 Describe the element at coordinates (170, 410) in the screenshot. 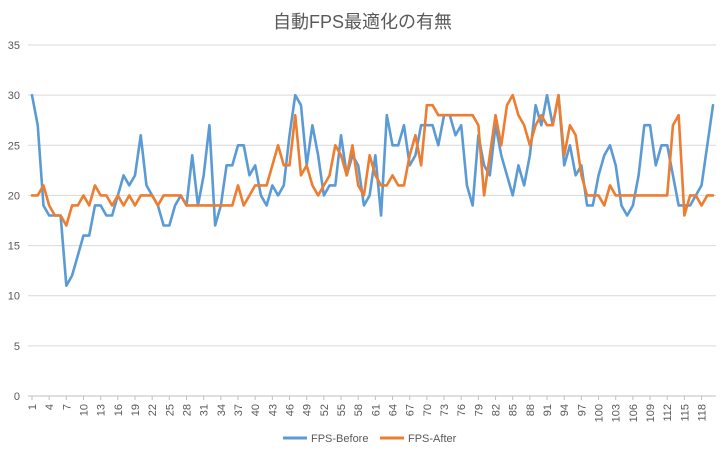

I see `x-tick-label: 25` at that location.